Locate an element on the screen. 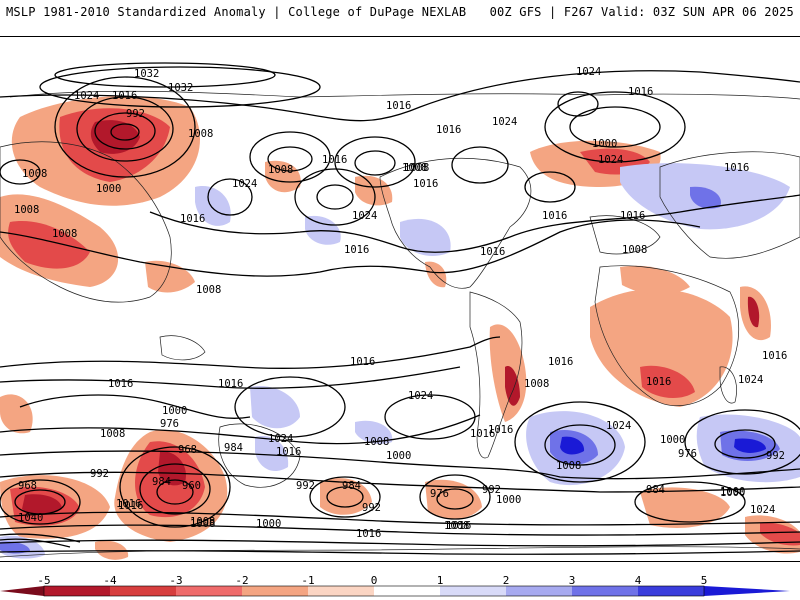 The height and width of the screenshot is (600, 800). colorbar-tick-label: -5 is located at coordinates (43, 580).